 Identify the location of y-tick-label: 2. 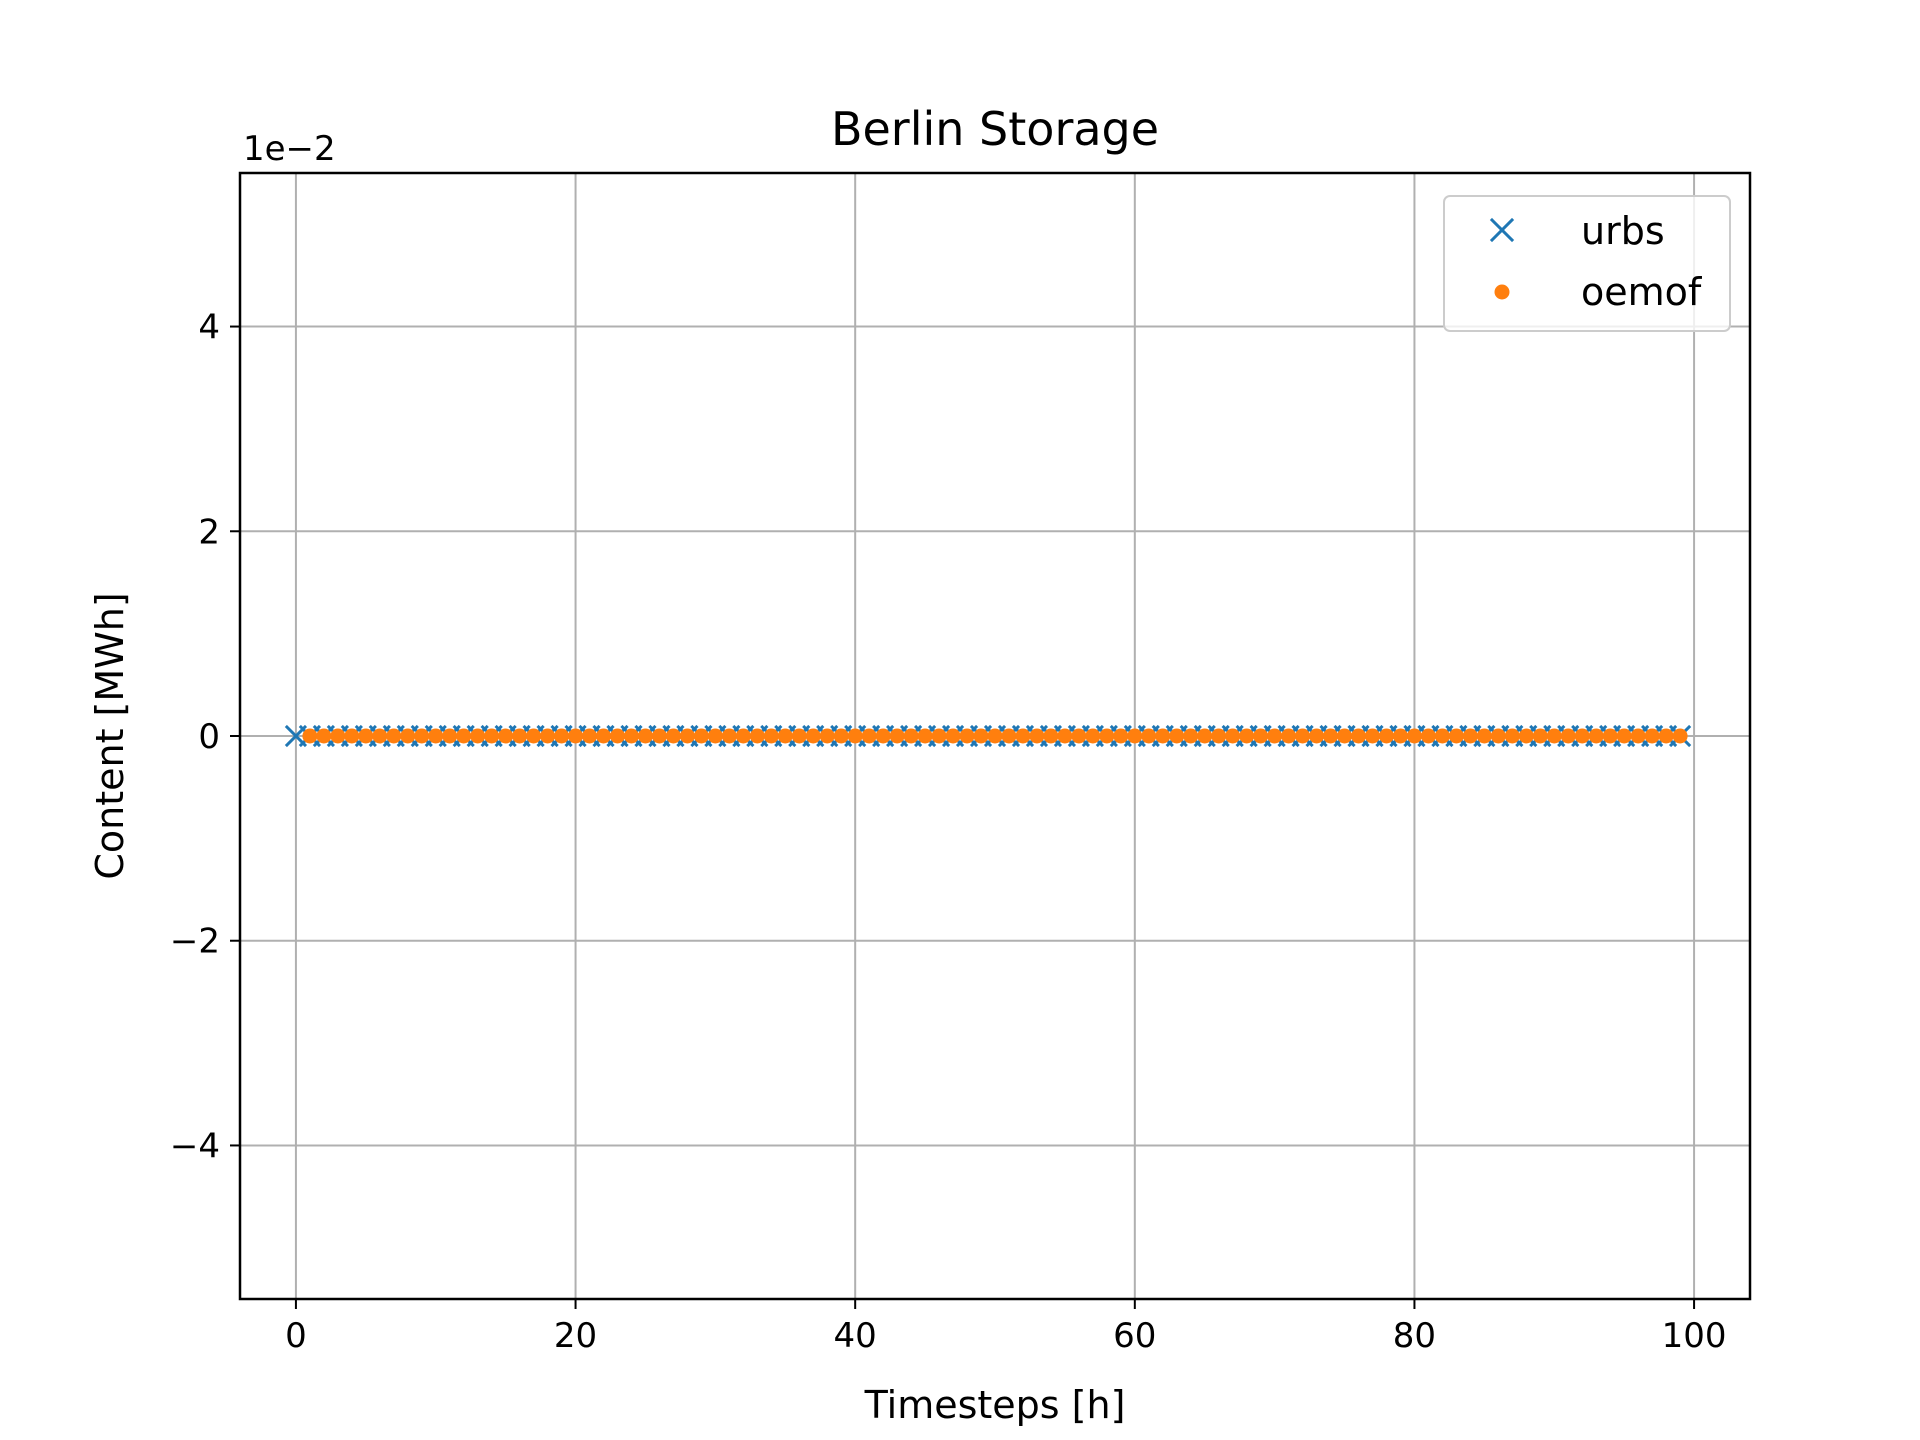
(209, 532).